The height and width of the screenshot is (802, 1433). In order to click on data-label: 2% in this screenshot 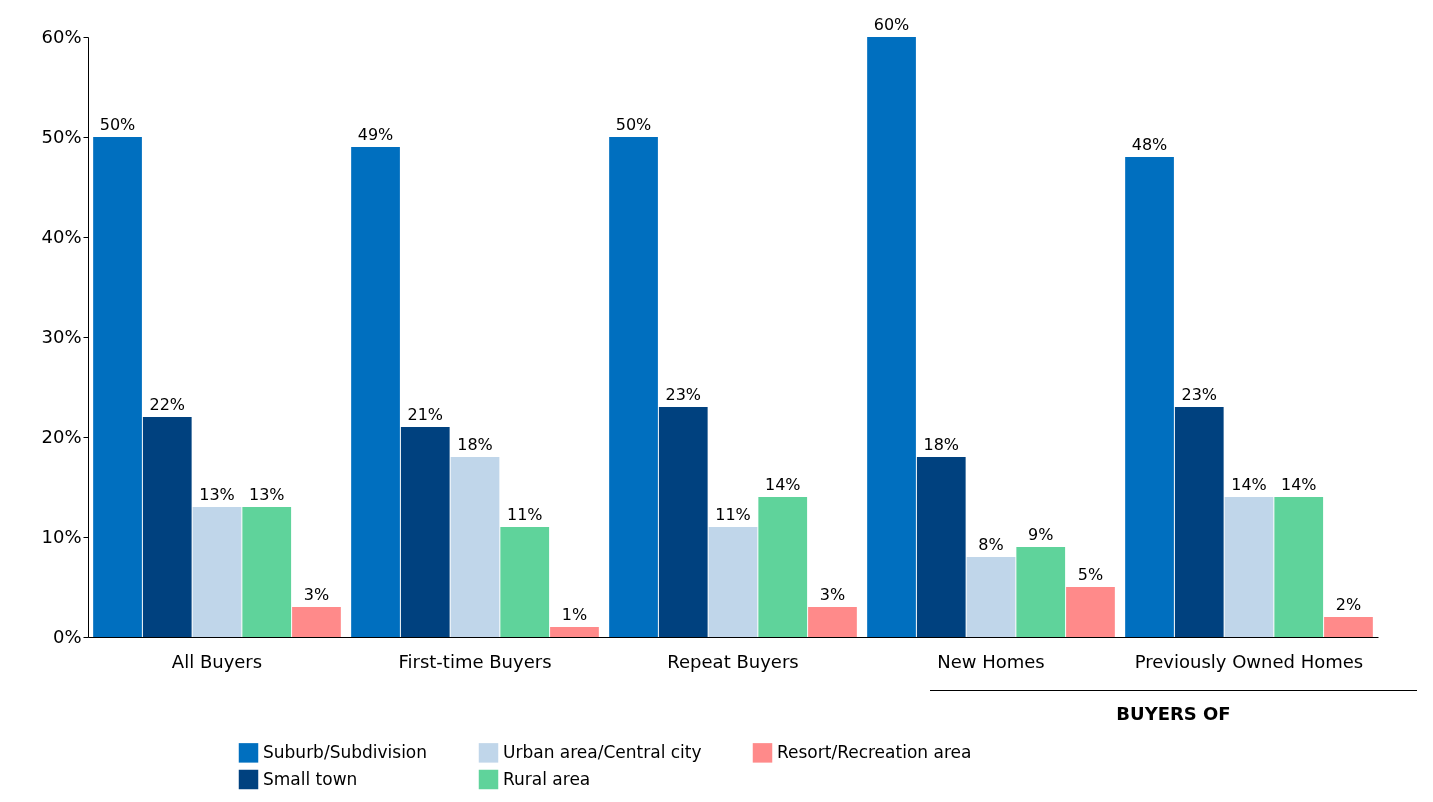, I will do `click(1348, 604)`.